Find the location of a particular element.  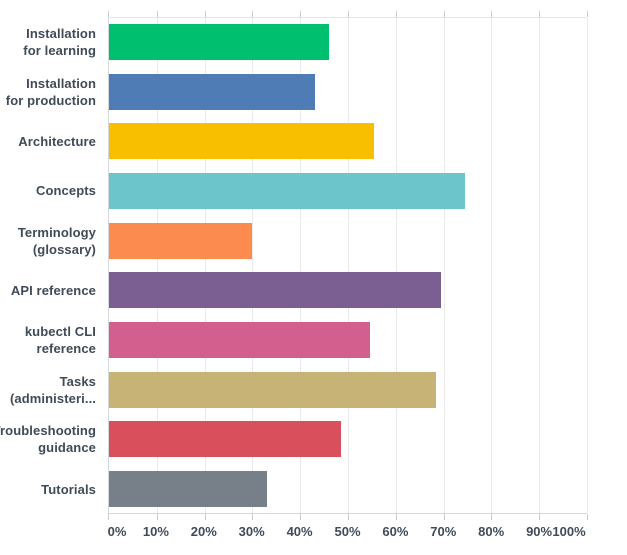

category-label-line: guidance is located at coordinates (67, 448).